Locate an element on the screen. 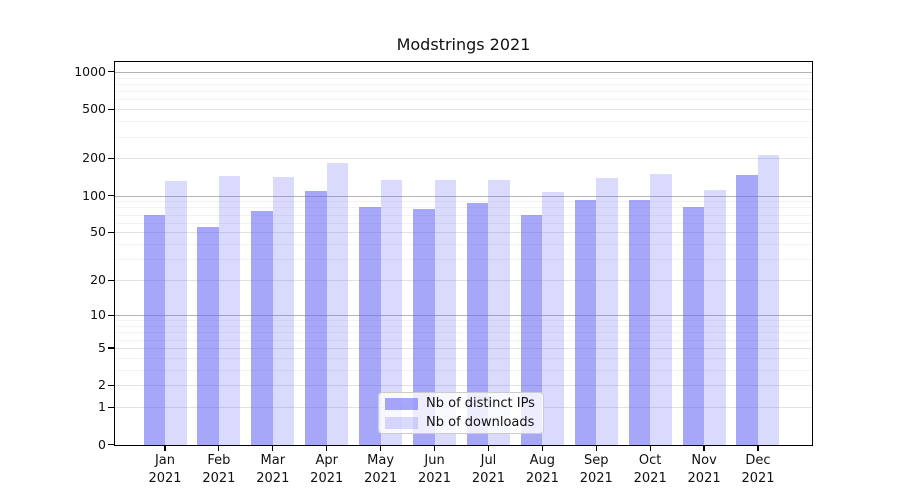 The image size is (900, 500). x-tick-label-line: Sep is located at coordinates (596, 460).